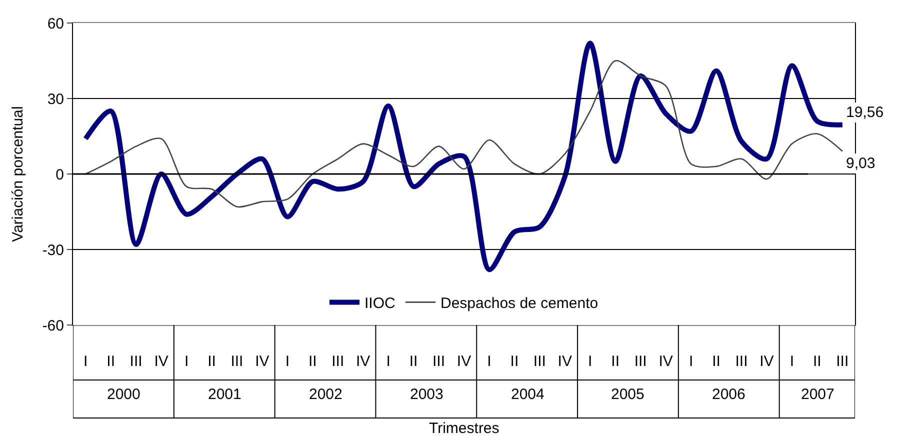 The height and width of the screenshot is (439, 897). What do you see at coordinates (861, 163) in the screenshot?
I see `data-label: 9,03` at bounding box center [861, 163].